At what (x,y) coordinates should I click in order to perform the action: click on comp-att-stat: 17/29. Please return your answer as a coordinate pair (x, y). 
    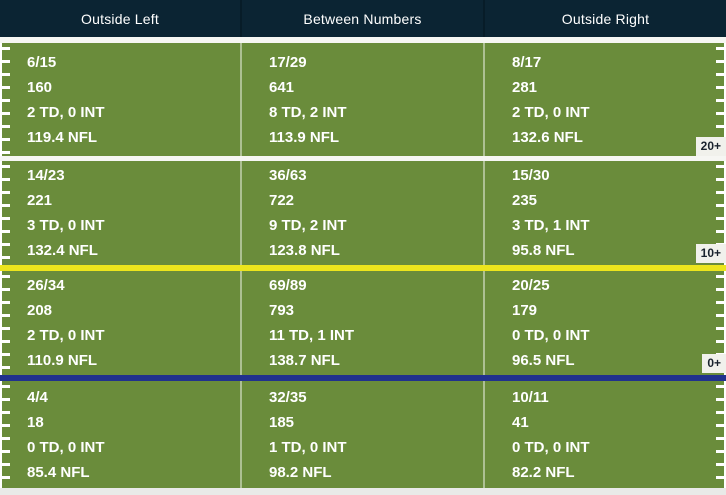
    Looking at the image, I should click on (288, 62).